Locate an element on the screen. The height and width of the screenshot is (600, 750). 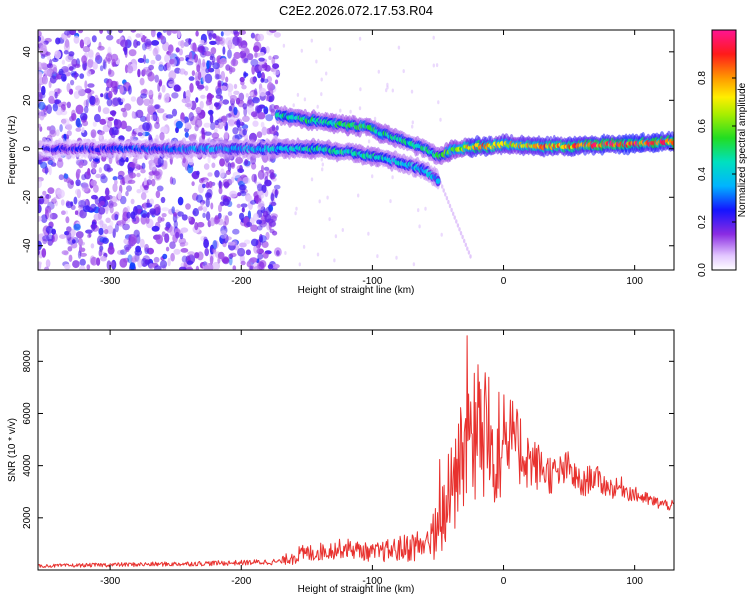
snr-y-tick-label: 8000 is located at coordinates (27, 361).